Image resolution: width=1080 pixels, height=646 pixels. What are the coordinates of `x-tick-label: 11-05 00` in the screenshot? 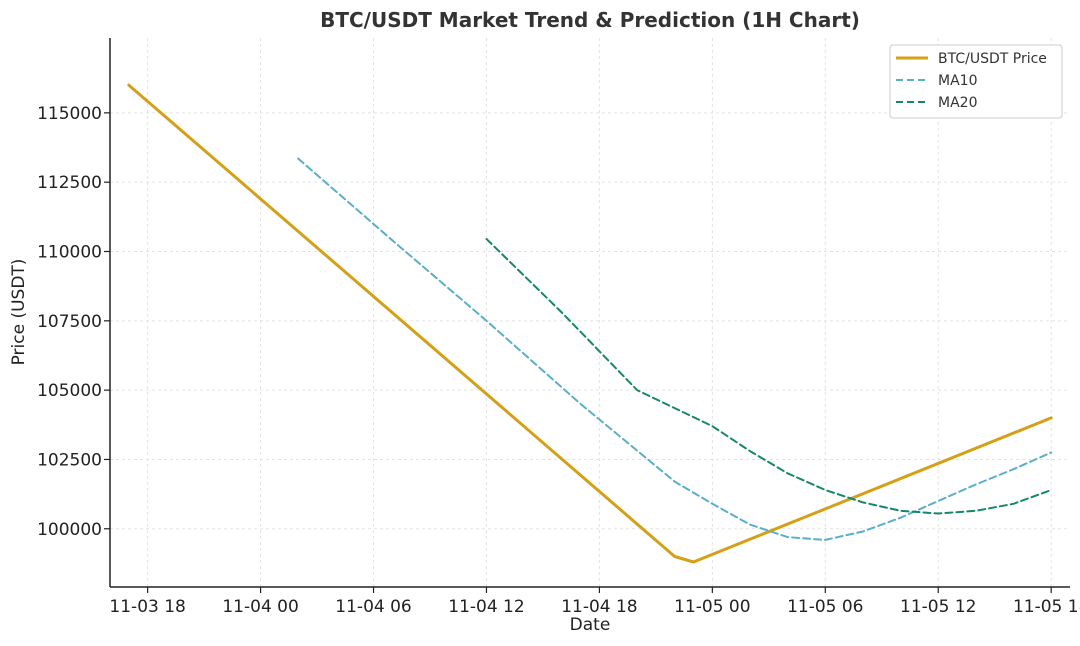 It's located at (712, 607).